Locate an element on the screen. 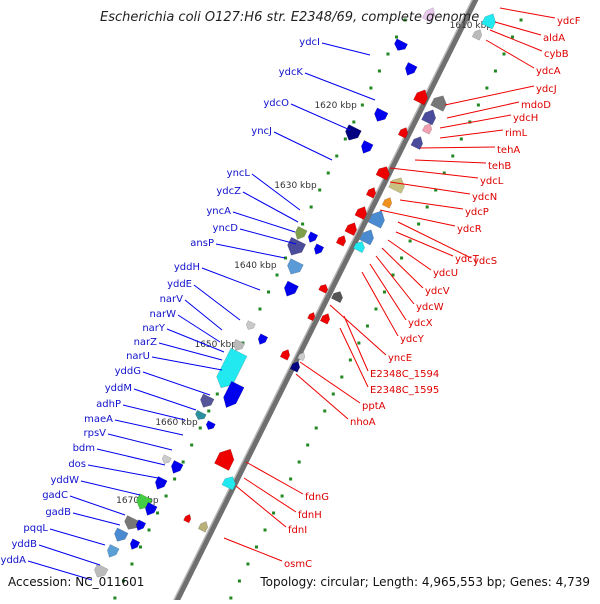  forward-gene-label: yncL is located at coordinates (239, 173).